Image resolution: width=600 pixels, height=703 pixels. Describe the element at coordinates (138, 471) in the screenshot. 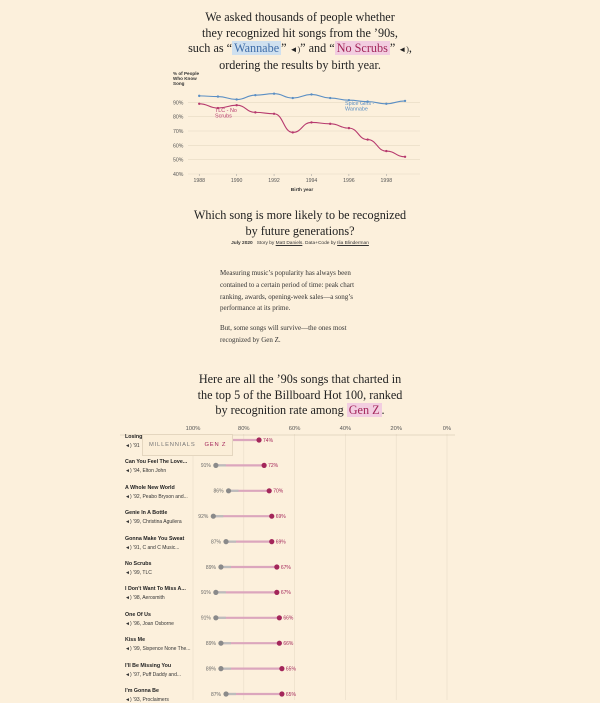

I see `song-year: ’94,` at that location.